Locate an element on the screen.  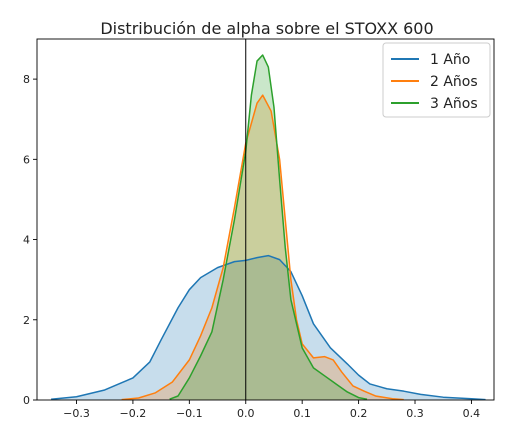
x-tick-label: −0.1 is located at coordinates (189, 413).